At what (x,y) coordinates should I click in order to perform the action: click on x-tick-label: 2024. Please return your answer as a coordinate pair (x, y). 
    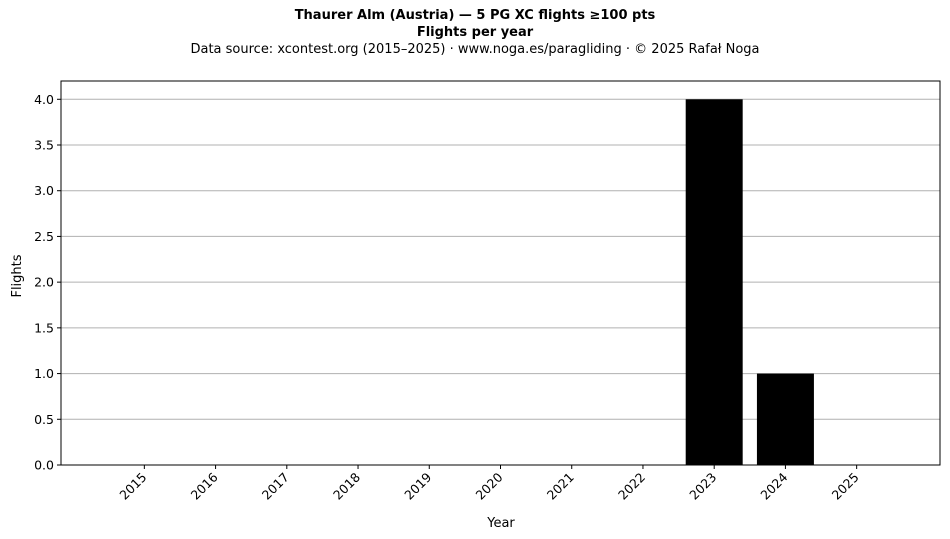
    Looking at the image, I should click on (773, 485).